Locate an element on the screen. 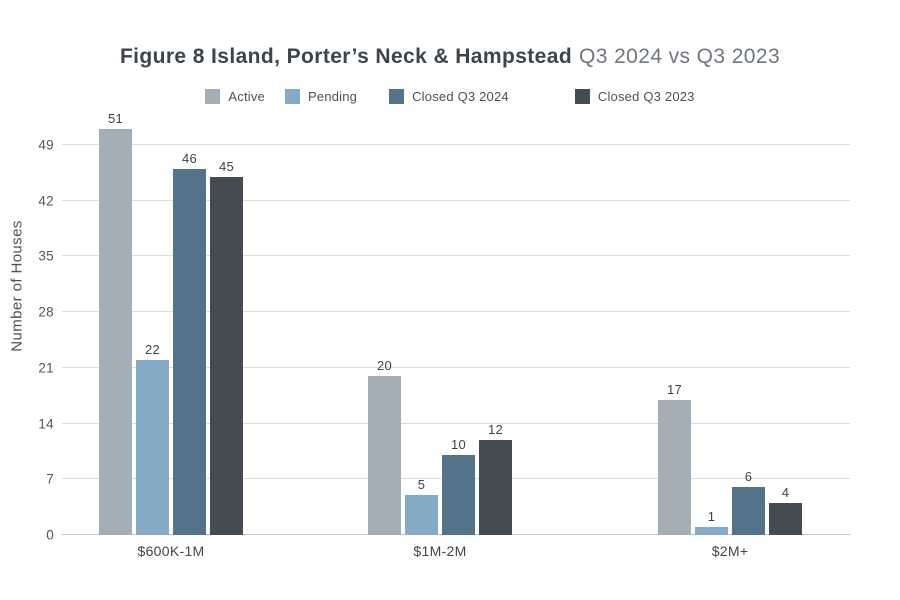 This screenshot has width=900, height=600. chart-title-subtitle: Q3 2024 vs Q3 2023 is located at coordinates (680, 56).